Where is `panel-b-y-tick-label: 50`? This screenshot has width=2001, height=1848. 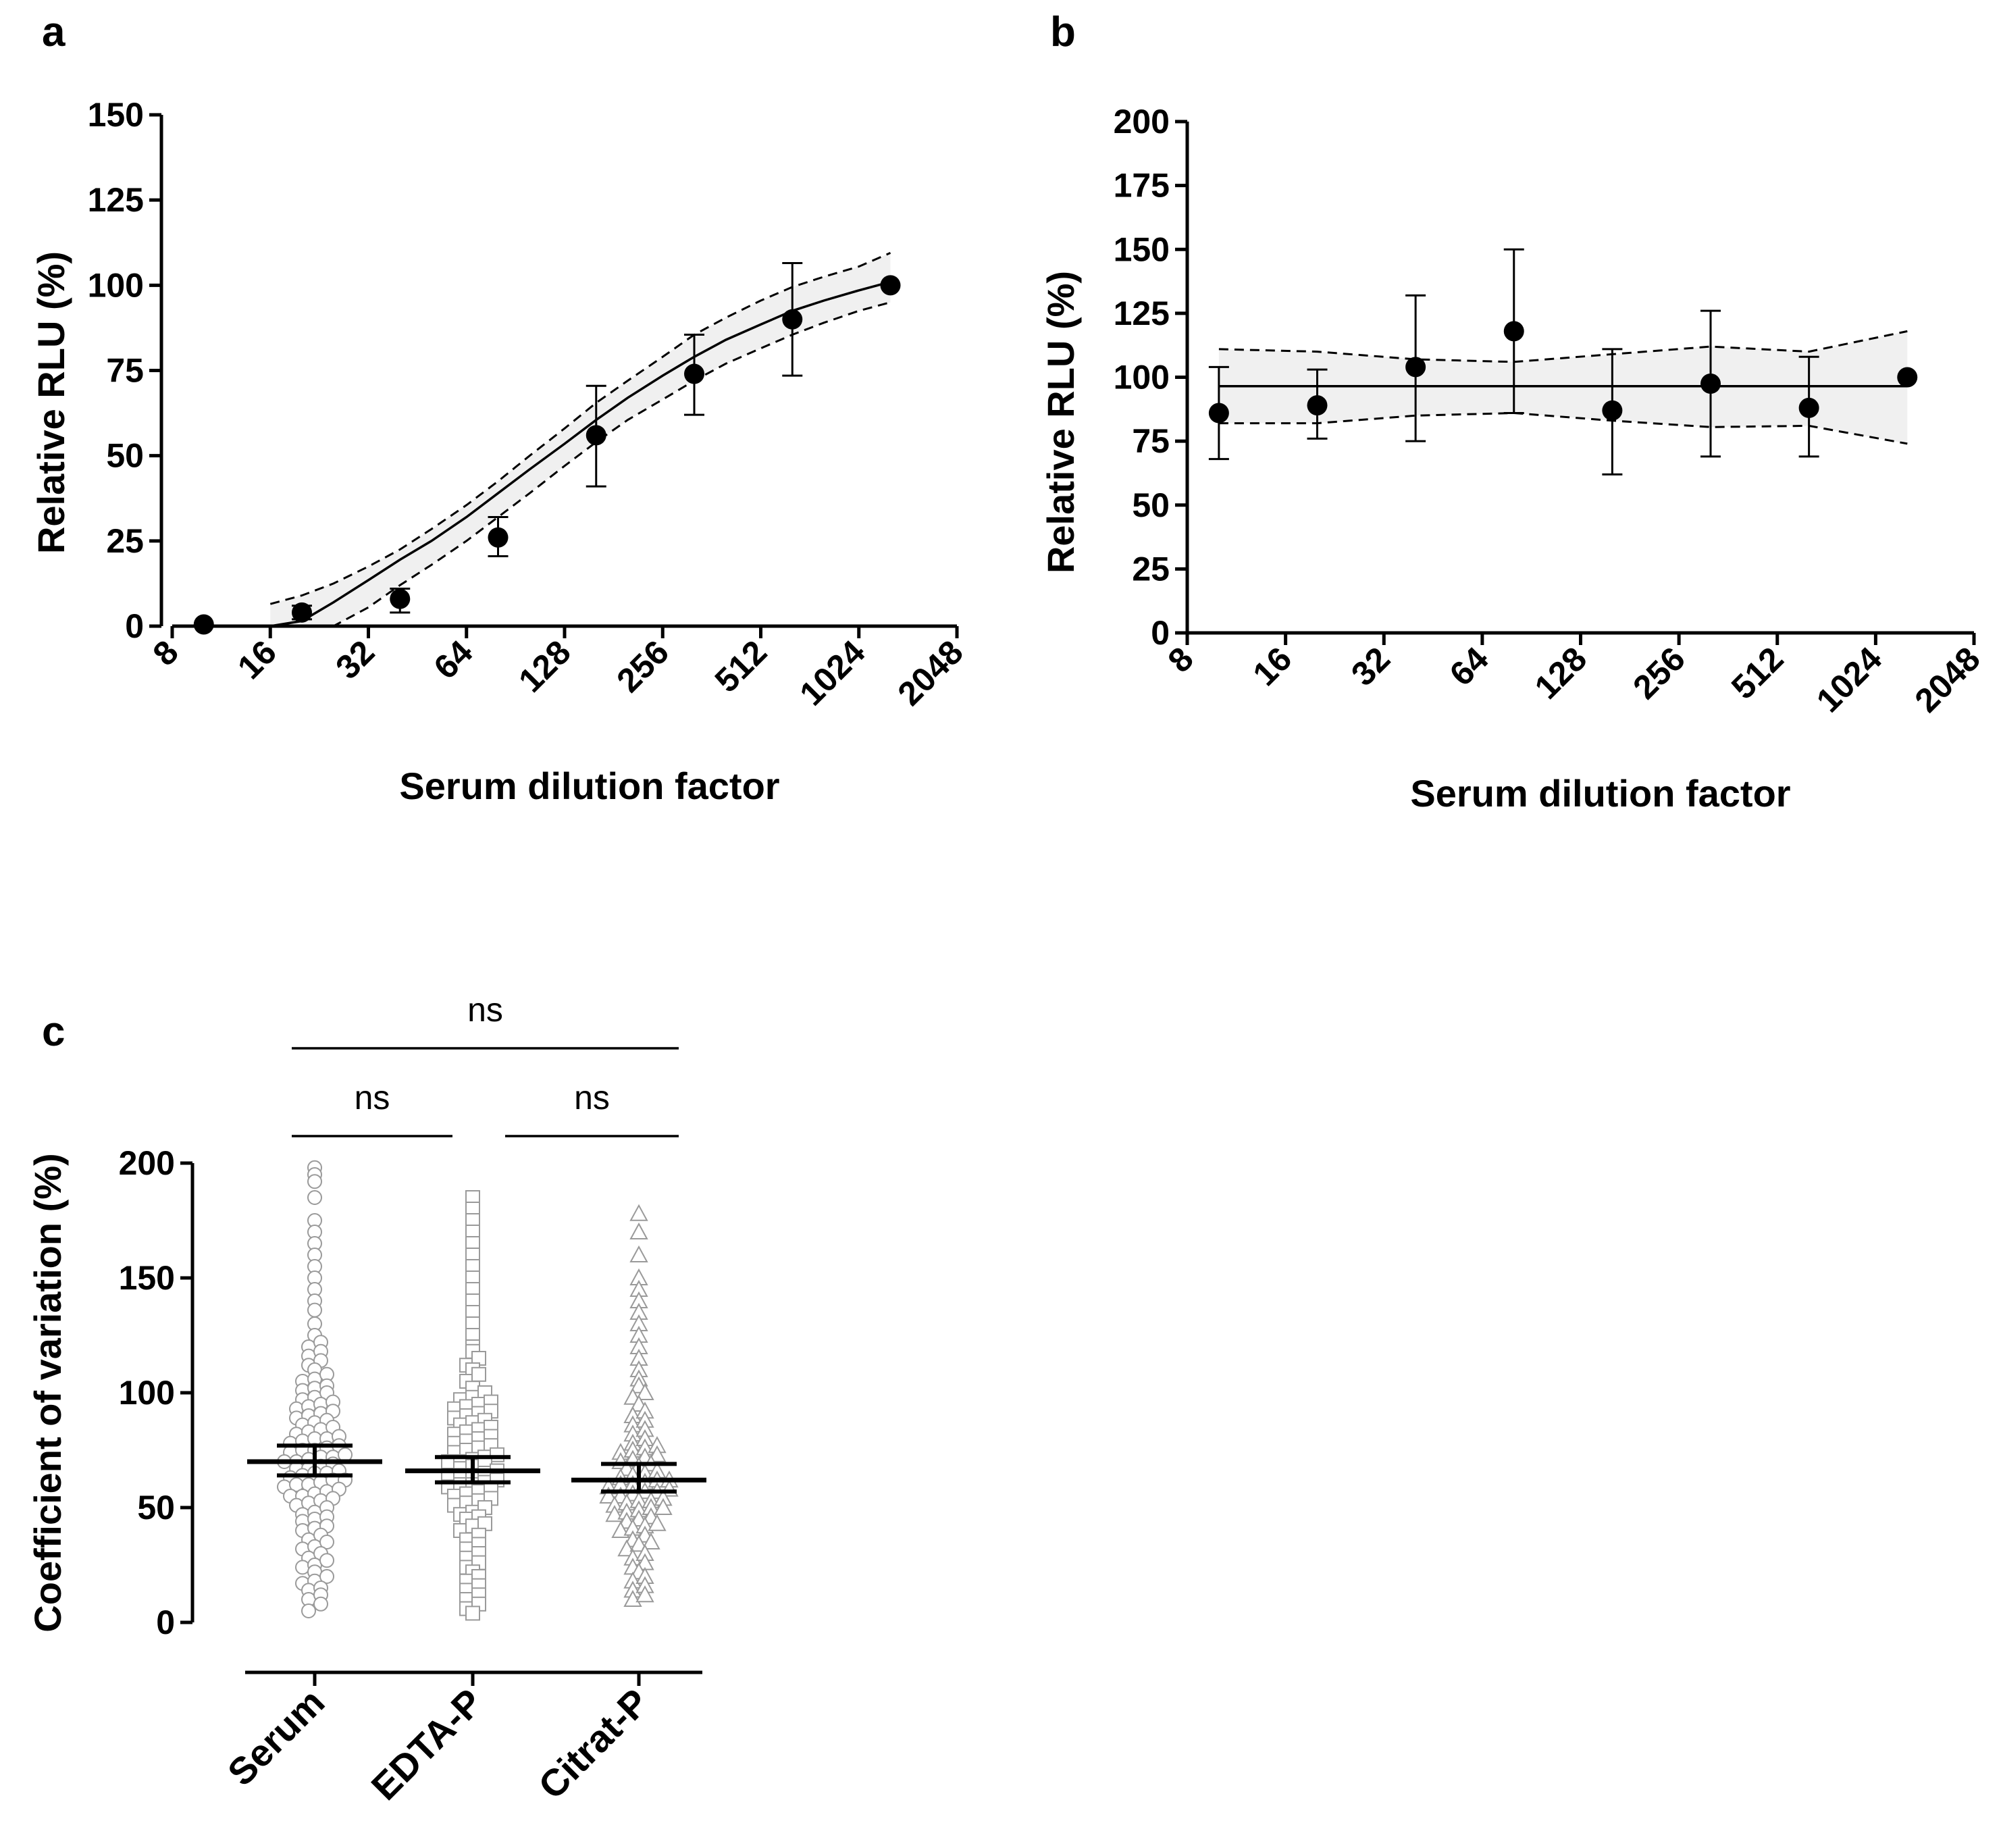 panel-b-y-tick-label: 50 is located at coordinates (1151, 505).